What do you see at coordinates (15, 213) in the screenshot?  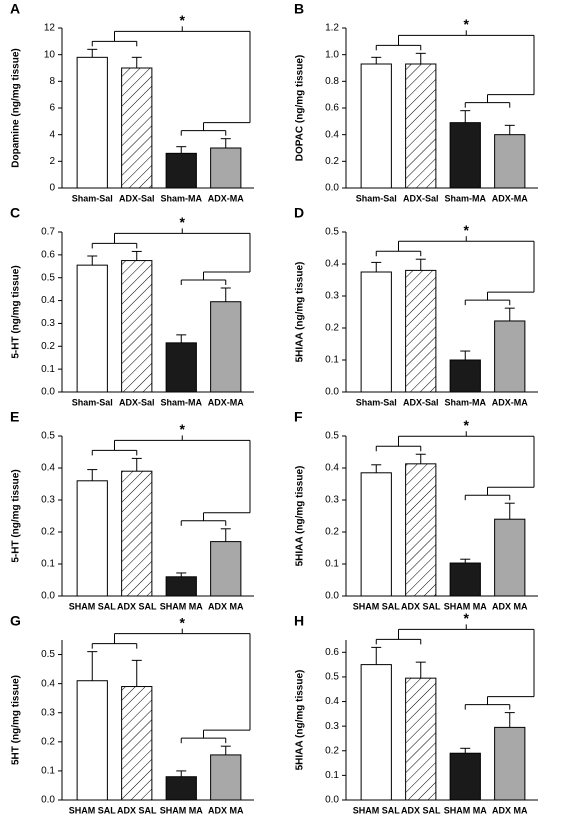 I see `panel-label: C` at bounding box center [15, 213].